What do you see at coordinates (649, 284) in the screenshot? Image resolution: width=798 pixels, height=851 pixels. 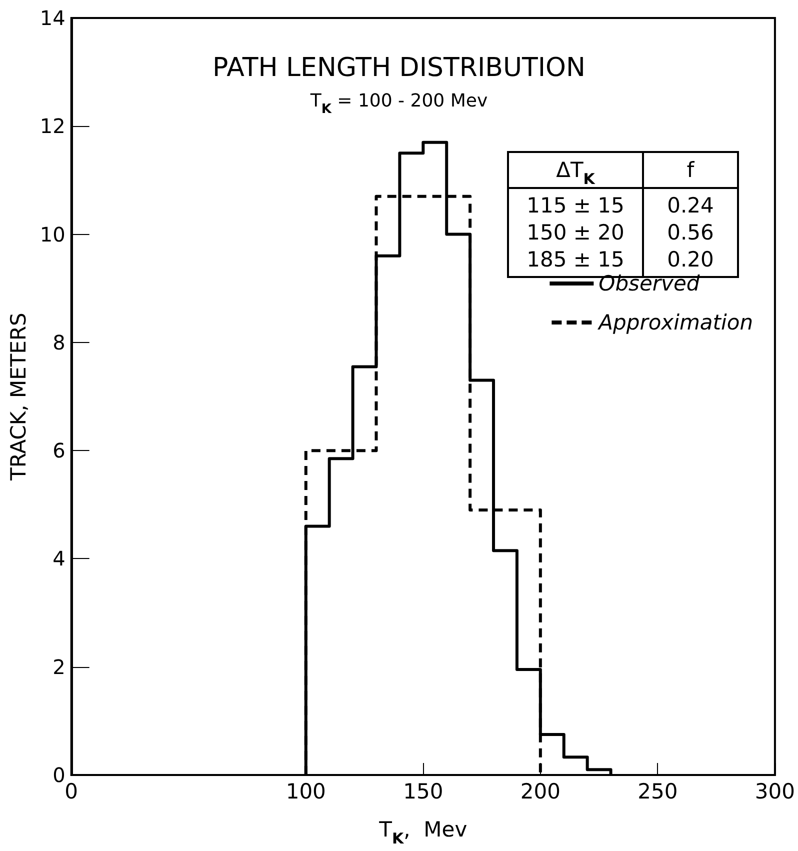 I see `legend-label: Observed` at bounding box center [649, 284].